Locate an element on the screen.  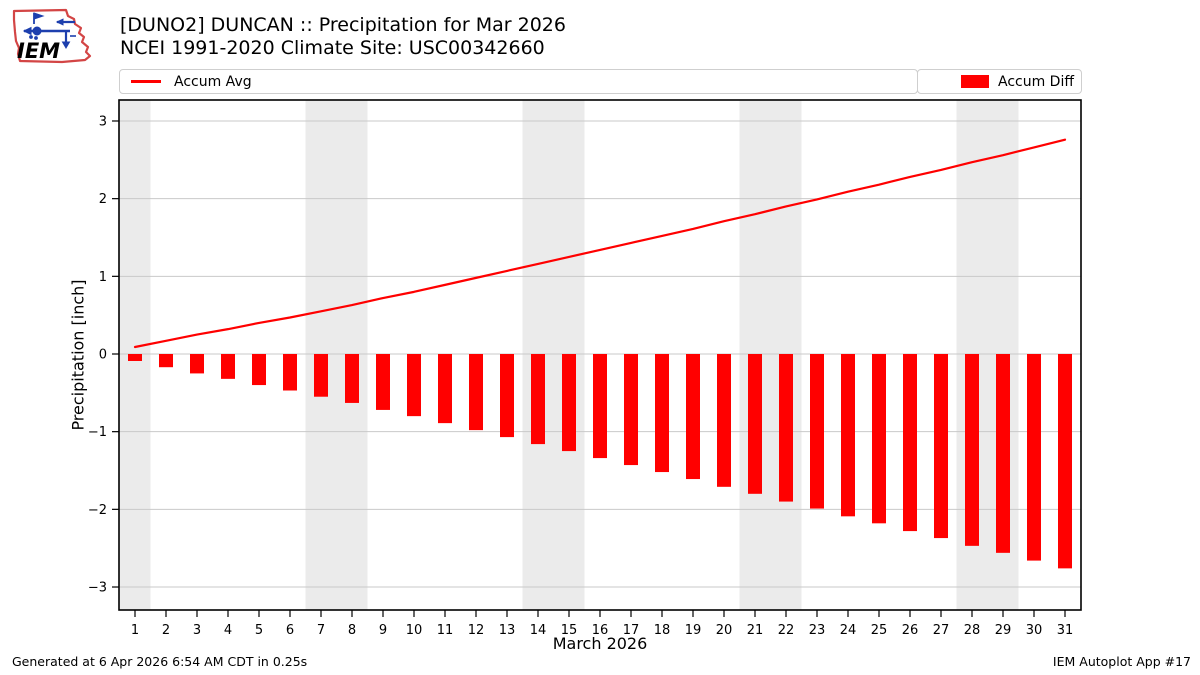
x-tick-label: 19 is located at coordinates (693, 630).